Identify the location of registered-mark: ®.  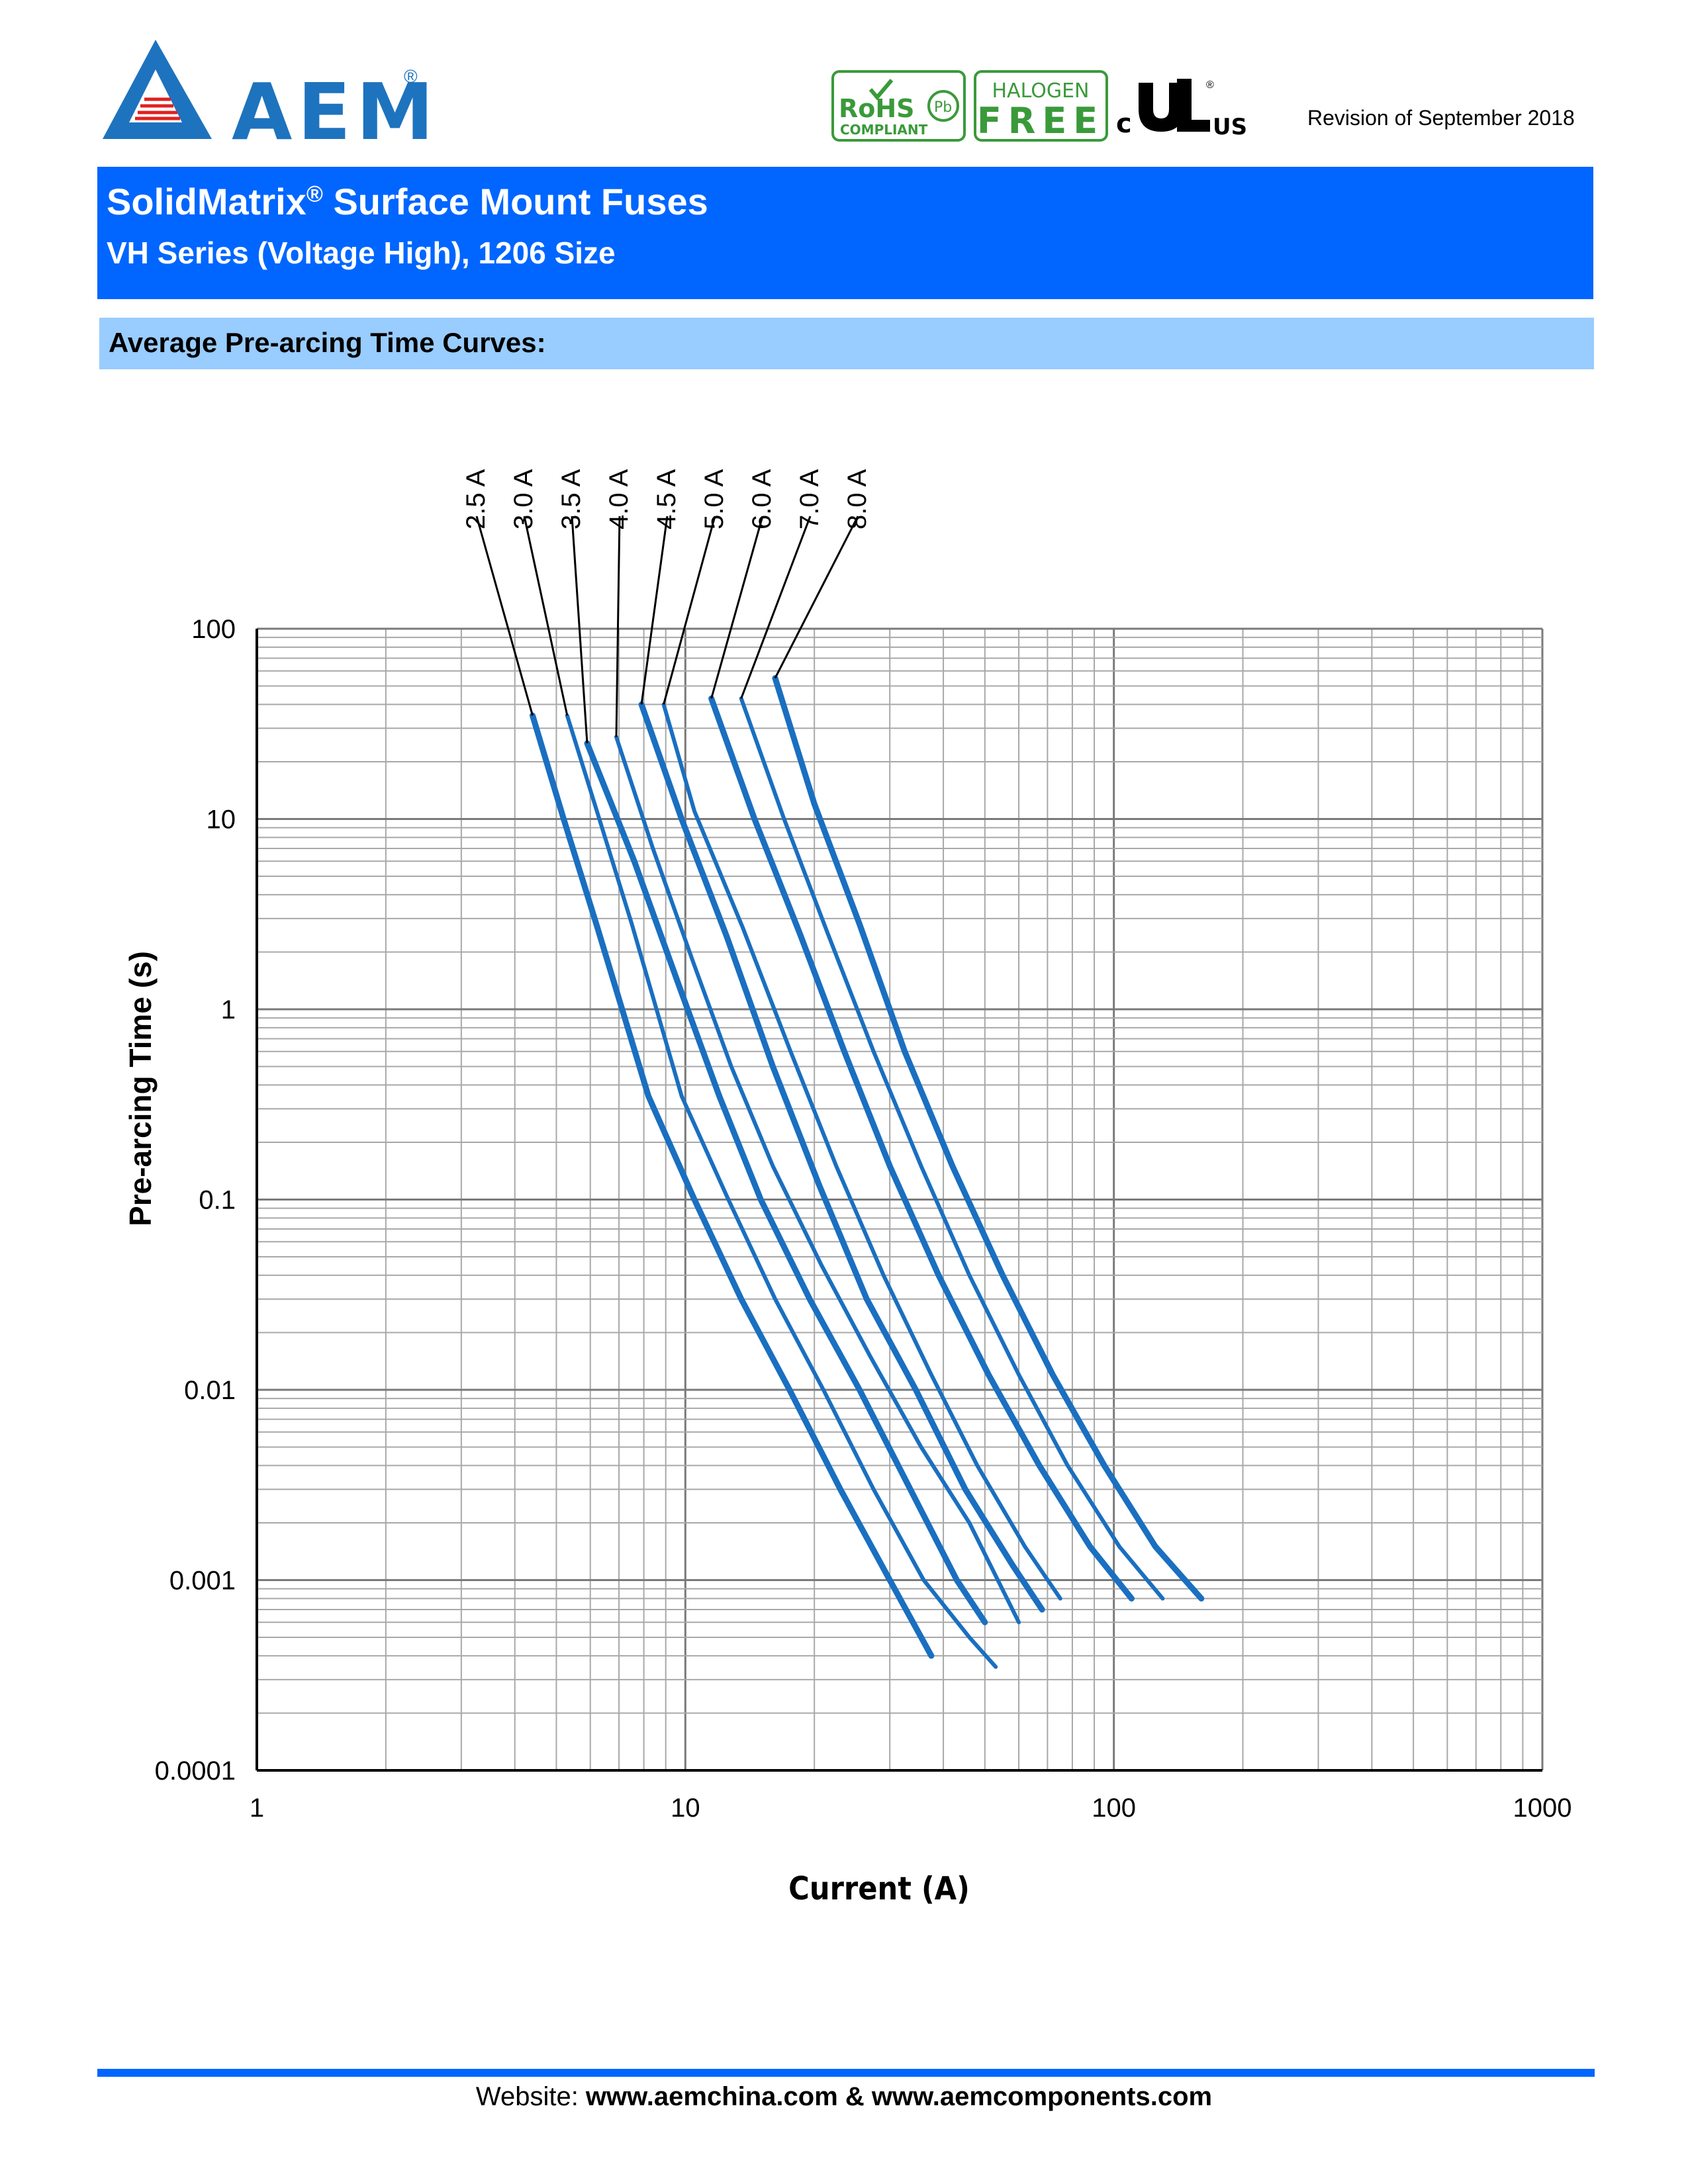
(411, 76).